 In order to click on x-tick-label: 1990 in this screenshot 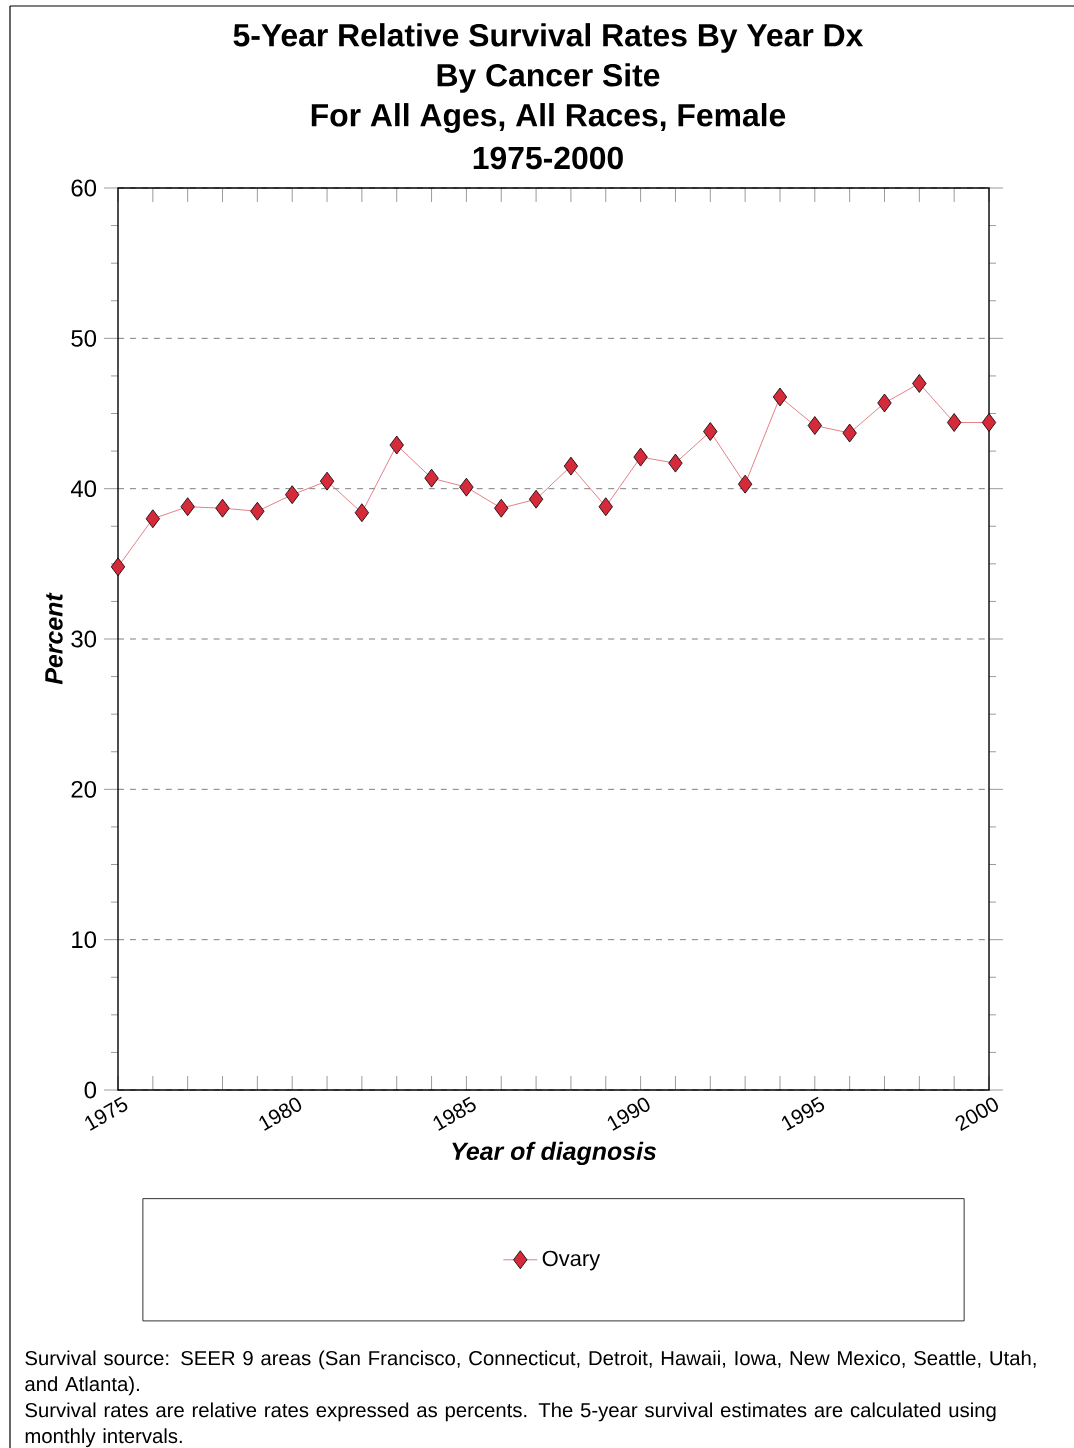, I will do `click(628, 1114)`.